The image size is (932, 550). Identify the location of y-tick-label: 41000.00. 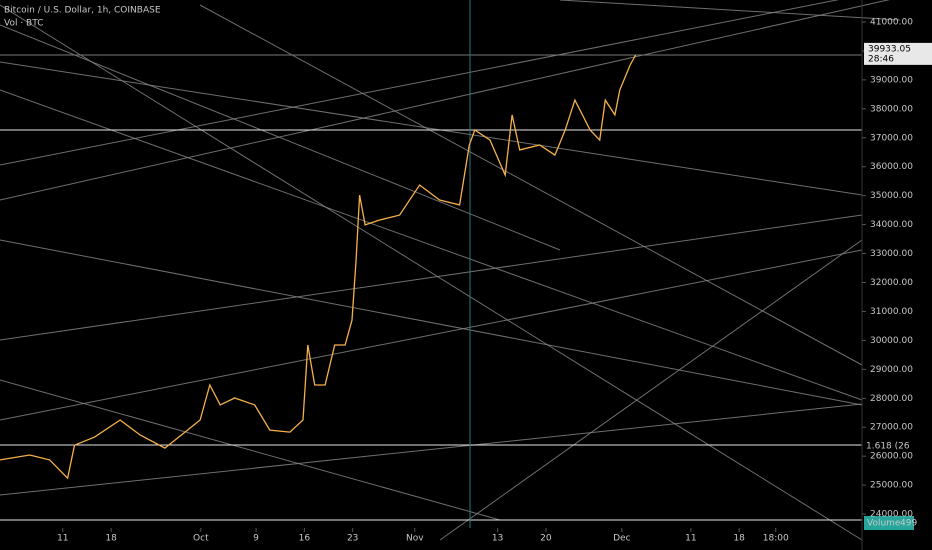
(891, 22).